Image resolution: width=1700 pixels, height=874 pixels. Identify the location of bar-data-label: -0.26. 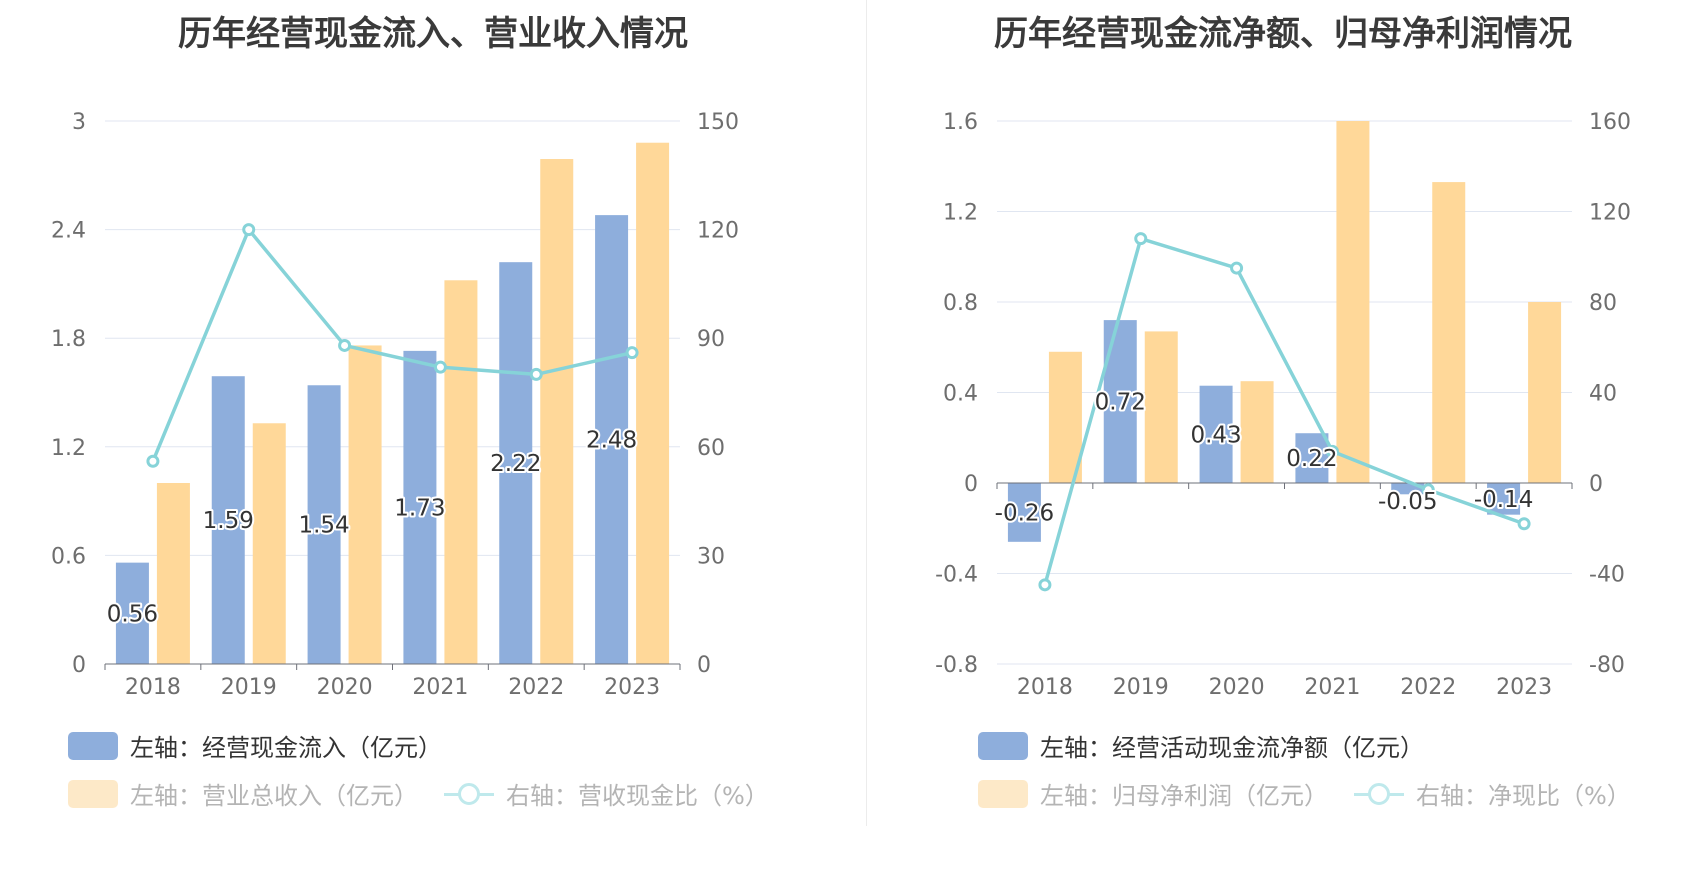
(1025, 513).